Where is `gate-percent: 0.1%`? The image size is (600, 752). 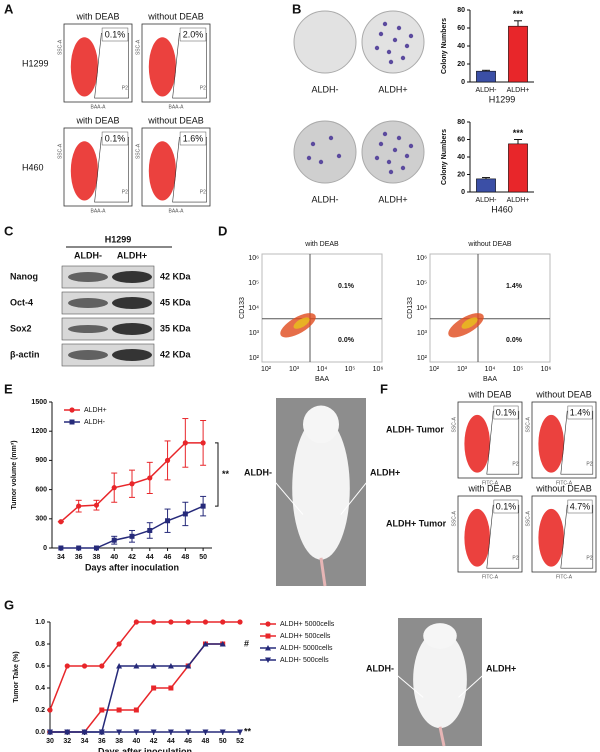 gate-percent: 0.1% is located at coordinates (115, 138).